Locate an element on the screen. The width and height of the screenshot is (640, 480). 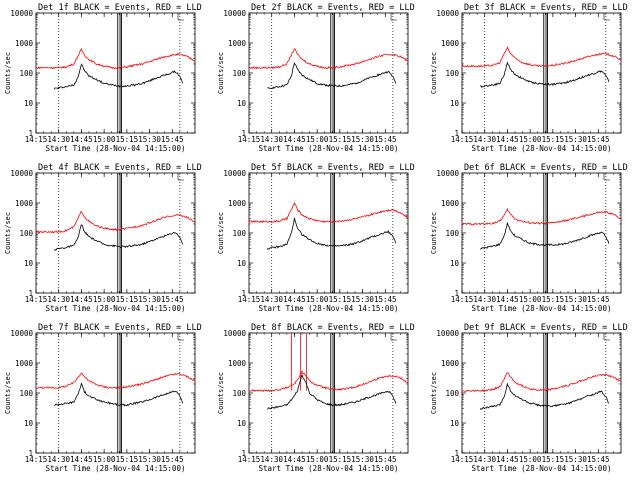
plot-frame is located at coordinates (115, 233).